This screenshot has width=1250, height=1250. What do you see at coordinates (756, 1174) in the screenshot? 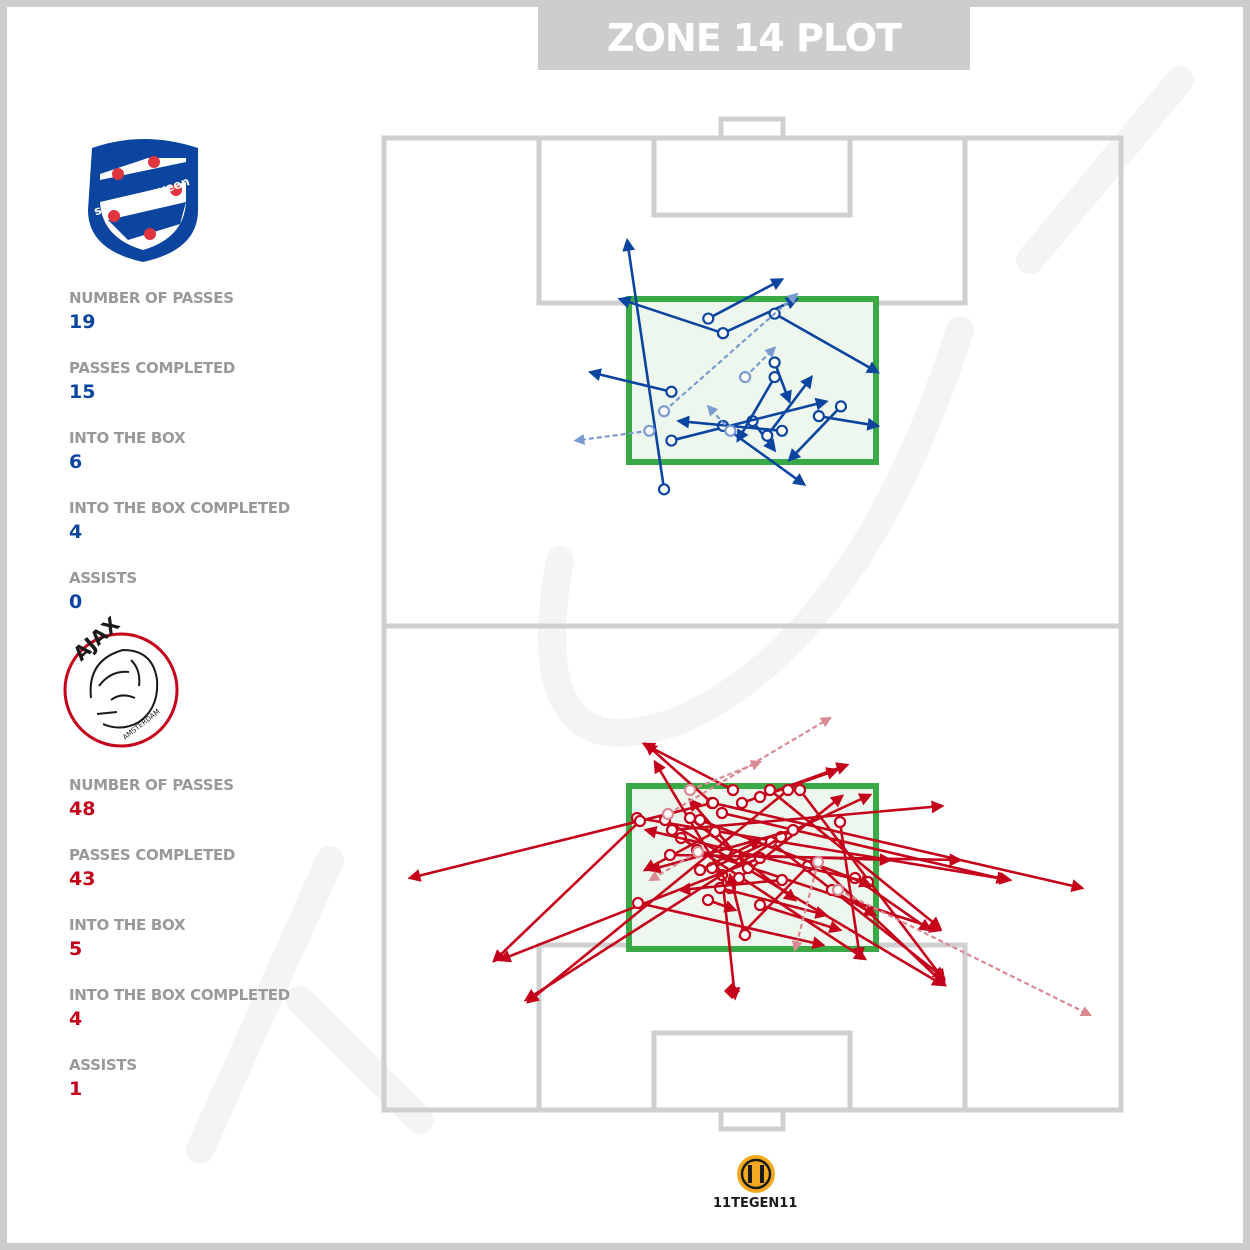
I see `credit-logo-icon` at bounding box center [756, 1174].